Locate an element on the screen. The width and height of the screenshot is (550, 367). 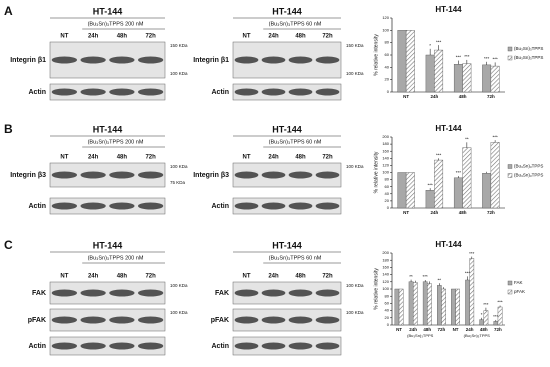
y-tick-label: 140 is located at coordinates (385, 157).